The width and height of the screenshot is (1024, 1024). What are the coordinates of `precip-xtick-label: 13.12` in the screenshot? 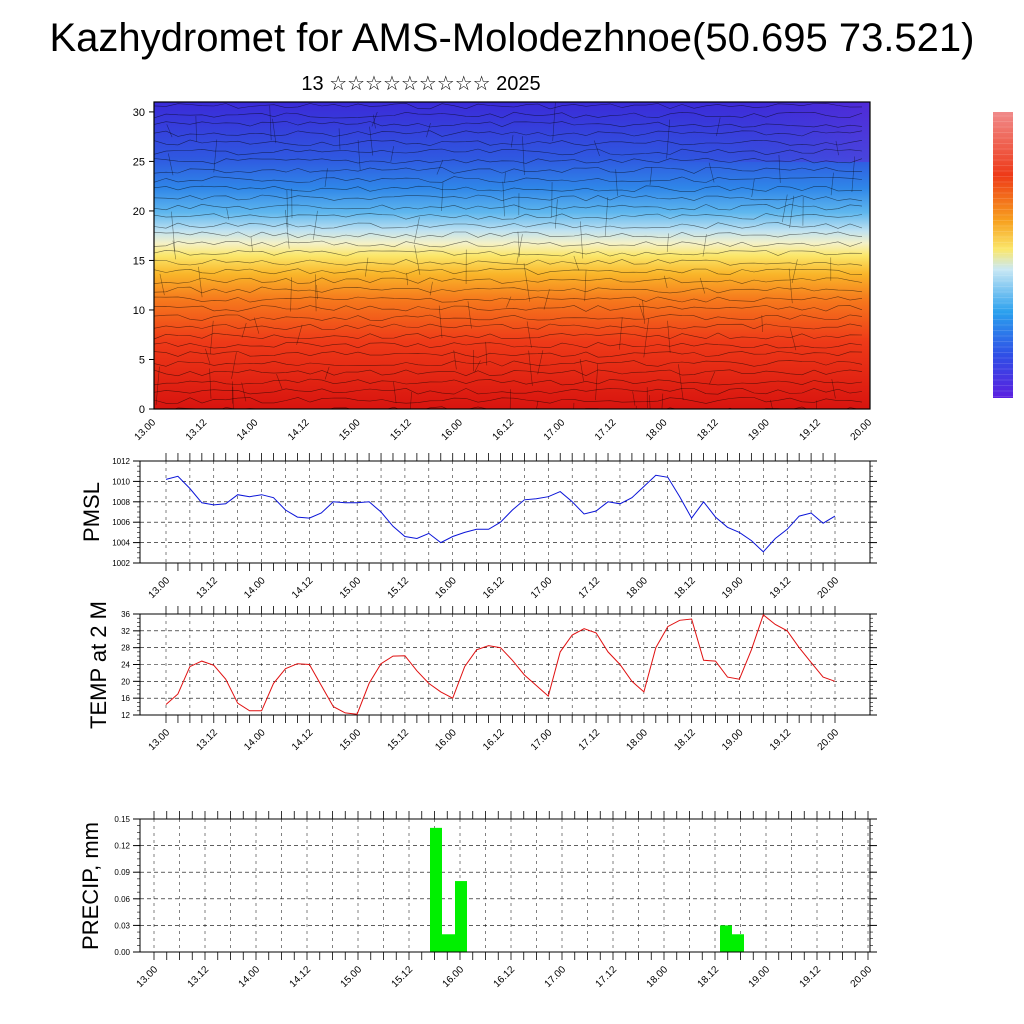 It's located at (199, 977).